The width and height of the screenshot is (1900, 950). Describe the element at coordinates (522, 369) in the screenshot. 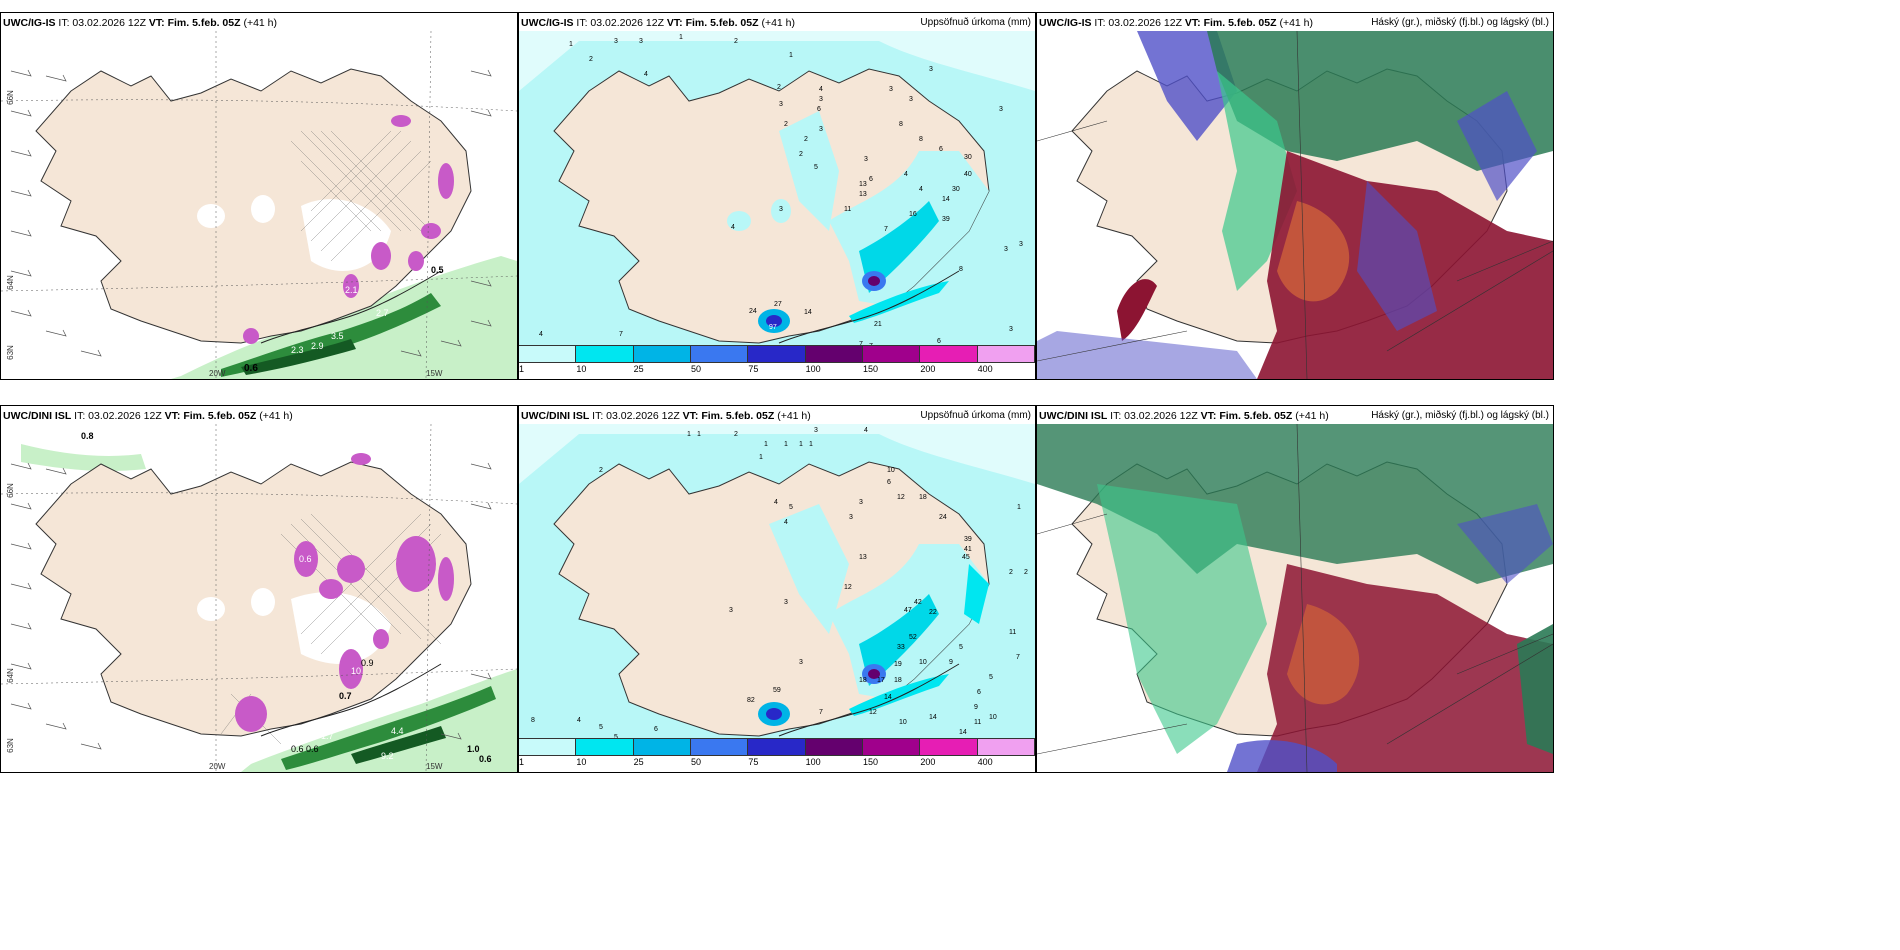

I see `legend-label: 1` at that location.